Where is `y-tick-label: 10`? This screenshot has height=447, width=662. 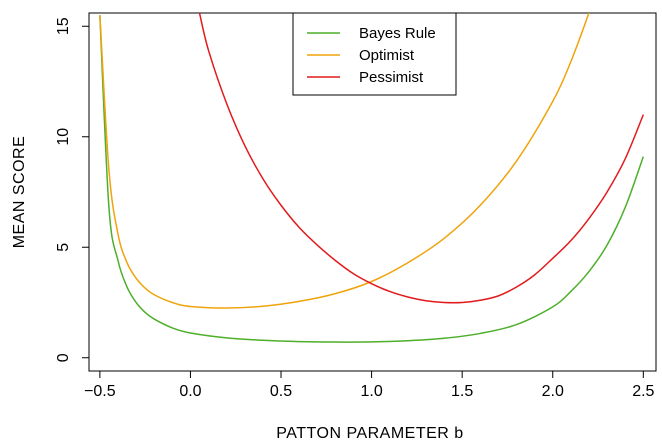
y-tick-label: 10 is located at coordinates (63, 137).